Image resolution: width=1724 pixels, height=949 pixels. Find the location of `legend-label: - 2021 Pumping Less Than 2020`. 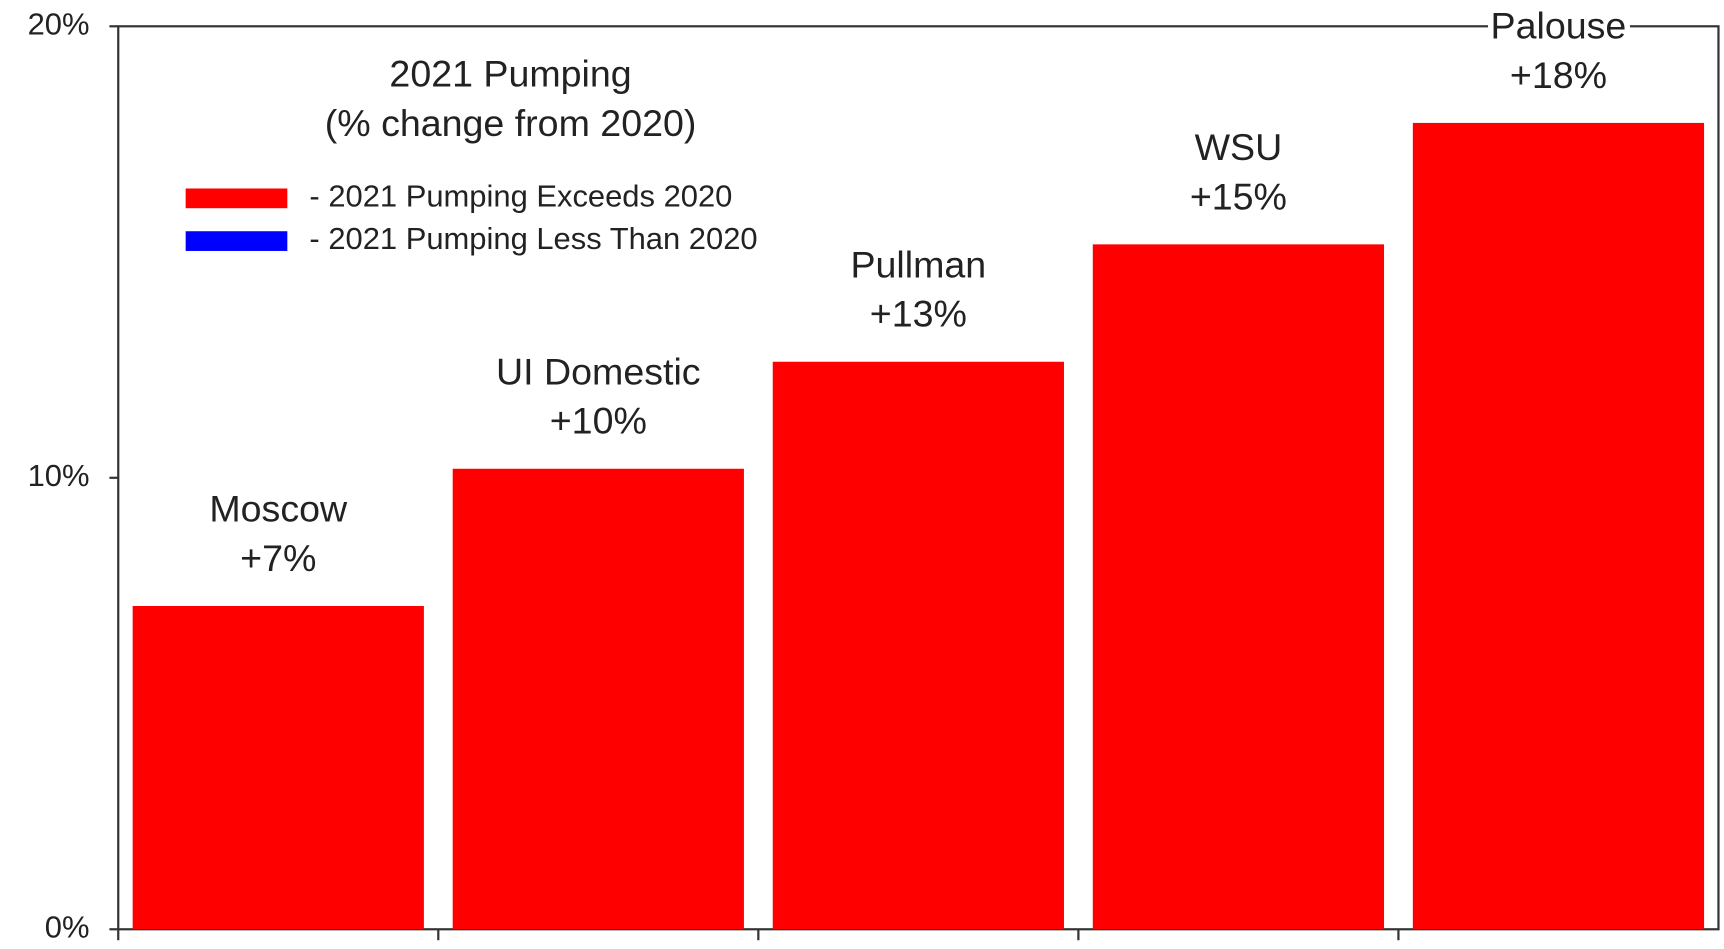

legend-label: - 2021 Pumping Less Than 2020 is located at coordinates (533, 238).